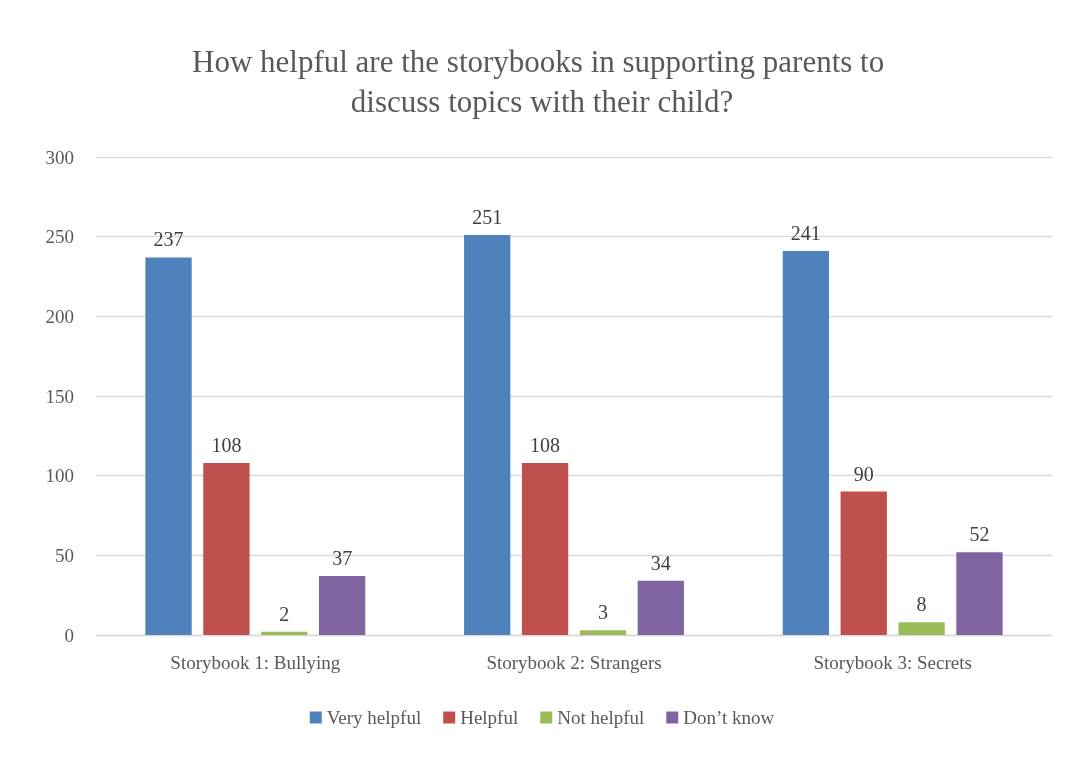 The image size is (1084, 762). I want to click on data-label: 8, so click(921, 604).